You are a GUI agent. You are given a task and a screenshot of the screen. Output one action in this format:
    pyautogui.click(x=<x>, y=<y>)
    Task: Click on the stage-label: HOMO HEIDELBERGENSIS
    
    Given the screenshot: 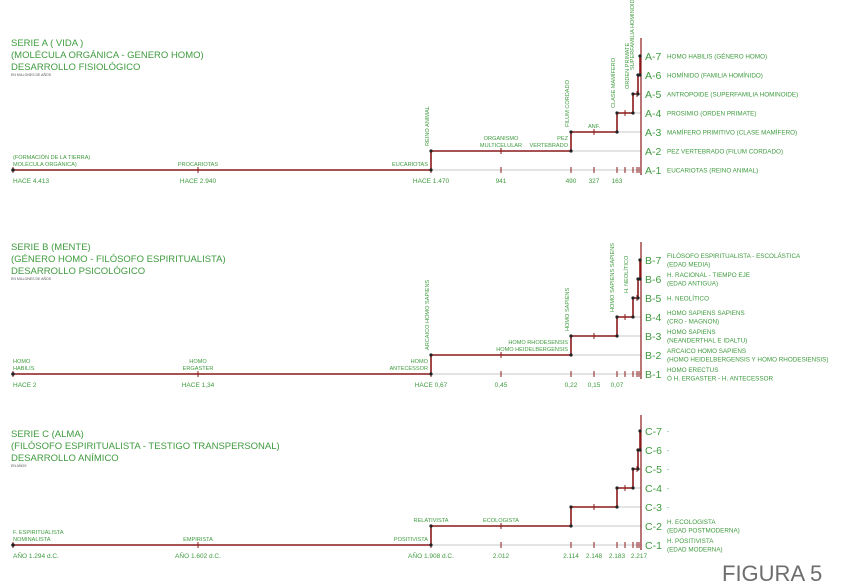 What is the action you would take?
    pyautogui.click(x=532, y=350)
    